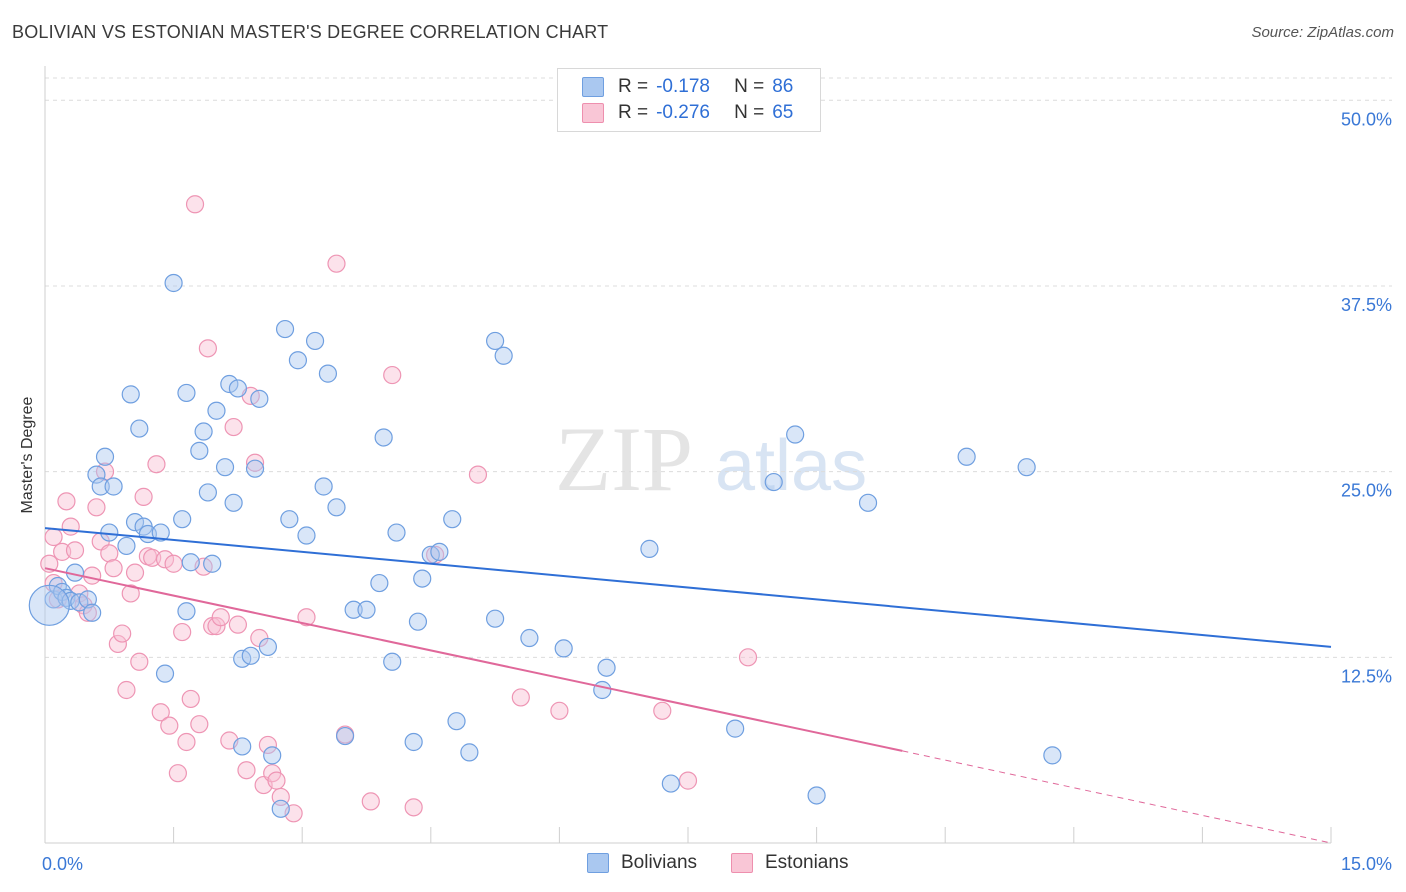  Describe the element at coordinates (633, 112) in the screenshot. I see `legend-r-label: R =` at that location.